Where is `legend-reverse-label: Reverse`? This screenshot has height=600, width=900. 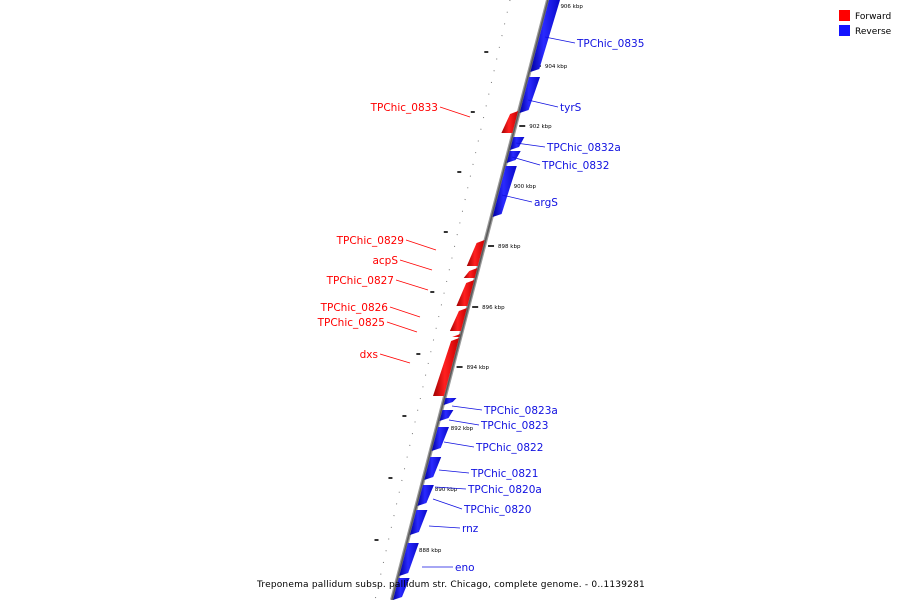 legend-reverse-label: Reverse is located at coordinates (873, 32).